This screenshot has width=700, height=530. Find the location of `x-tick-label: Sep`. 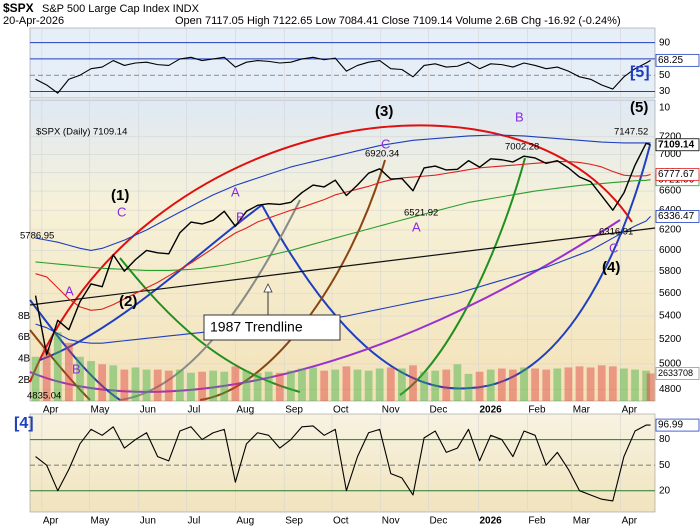

x-tick-label: Sep is located at coordinates (294, 410).